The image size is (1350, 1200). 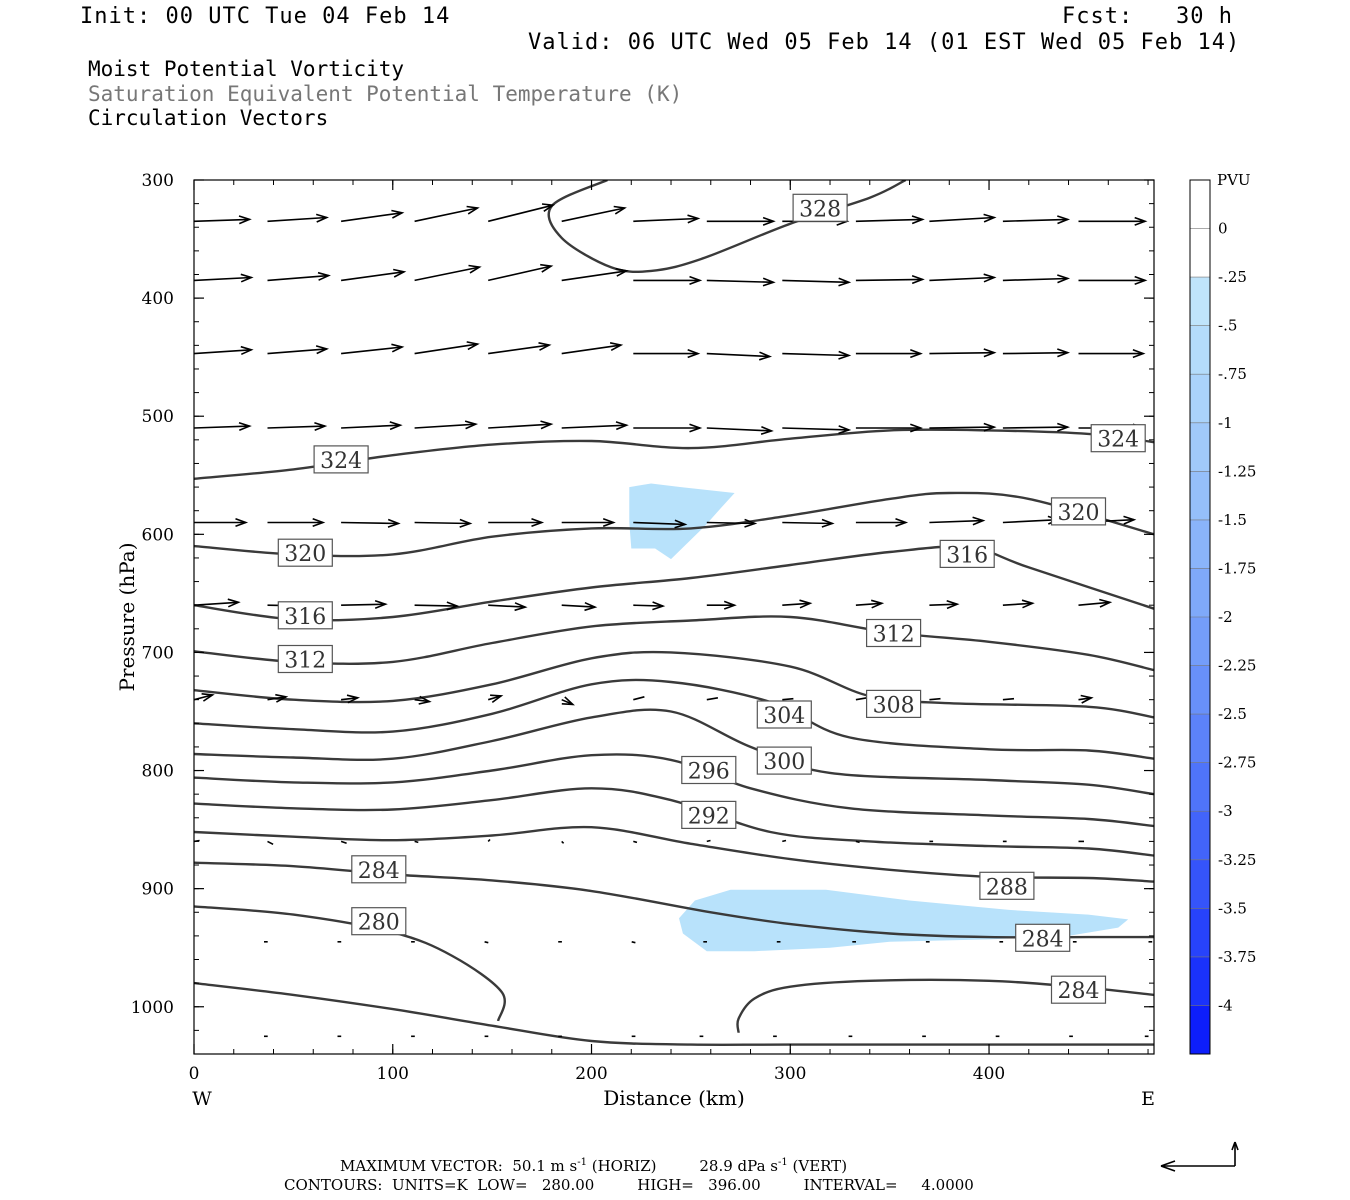 I want to click on contour-label: 300, so click(x=784, y=760).